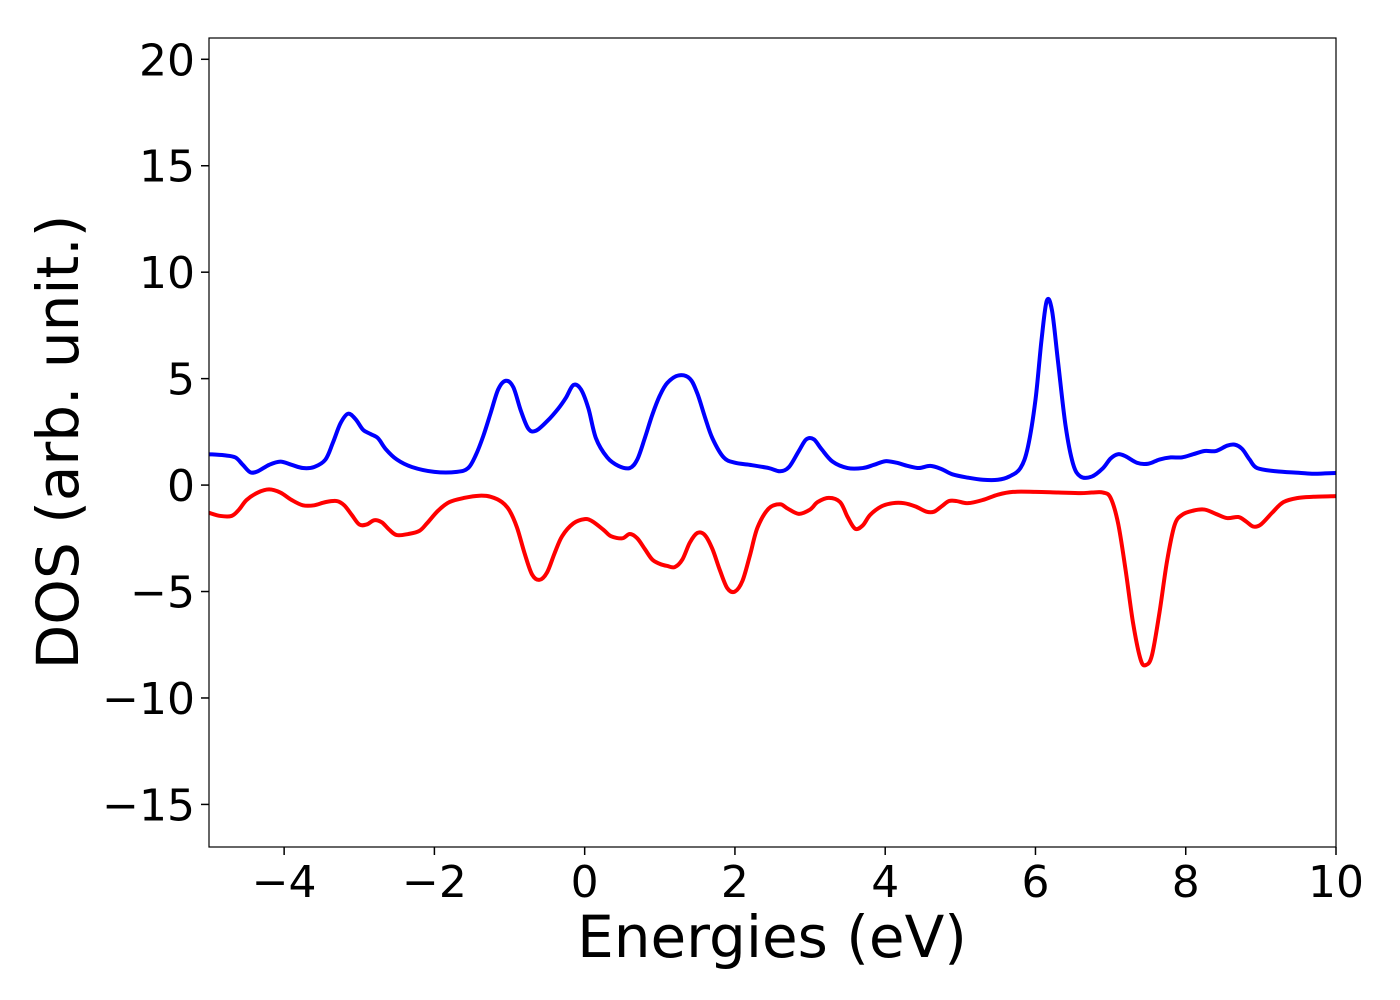 The height and width of the screenshot is (1000, 1400). What do you see at coordinates (167, 273) in the screenshot?
I see `y-tick-label: 10` at bounding box center [167, 273].